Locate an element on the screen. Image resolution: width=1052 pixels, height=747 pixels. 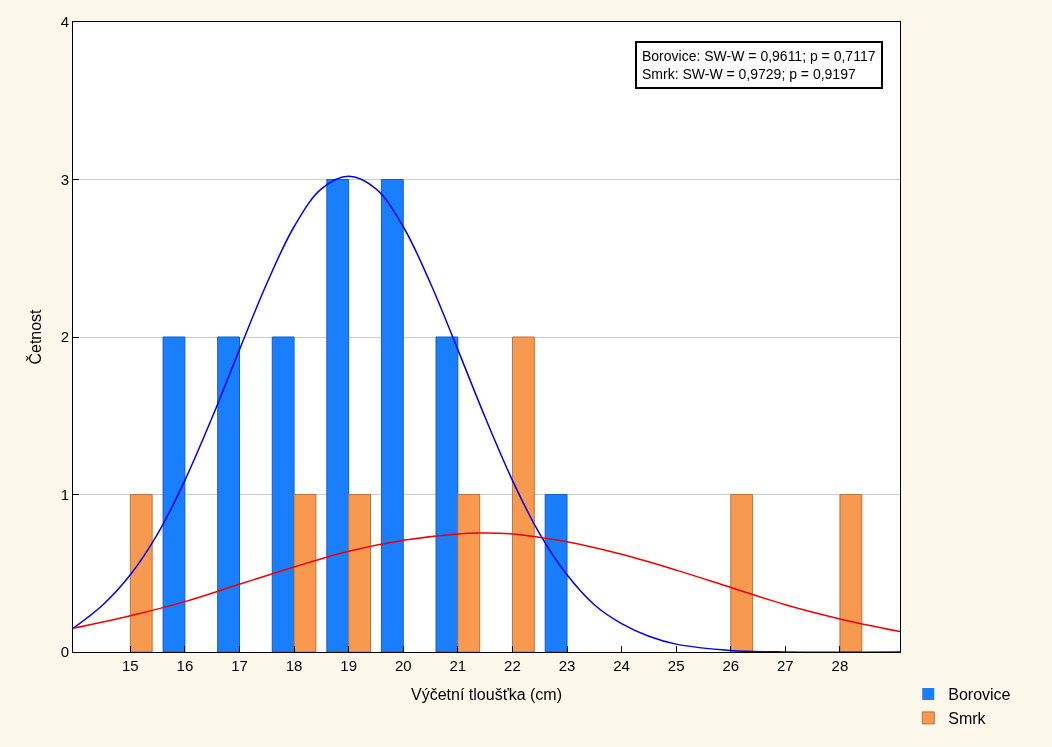
y-tick-label: 0 is located at coordinates (64, 652).